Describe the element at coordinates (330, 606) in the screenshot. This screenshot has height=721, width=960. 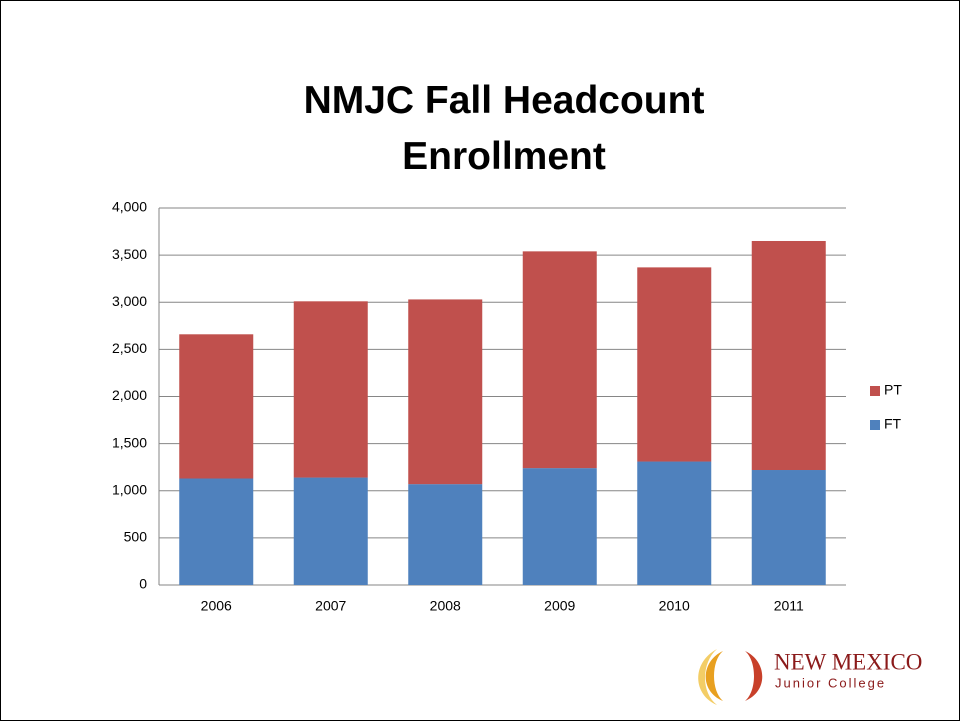
I see `x-tick-label: 2007` at that location.